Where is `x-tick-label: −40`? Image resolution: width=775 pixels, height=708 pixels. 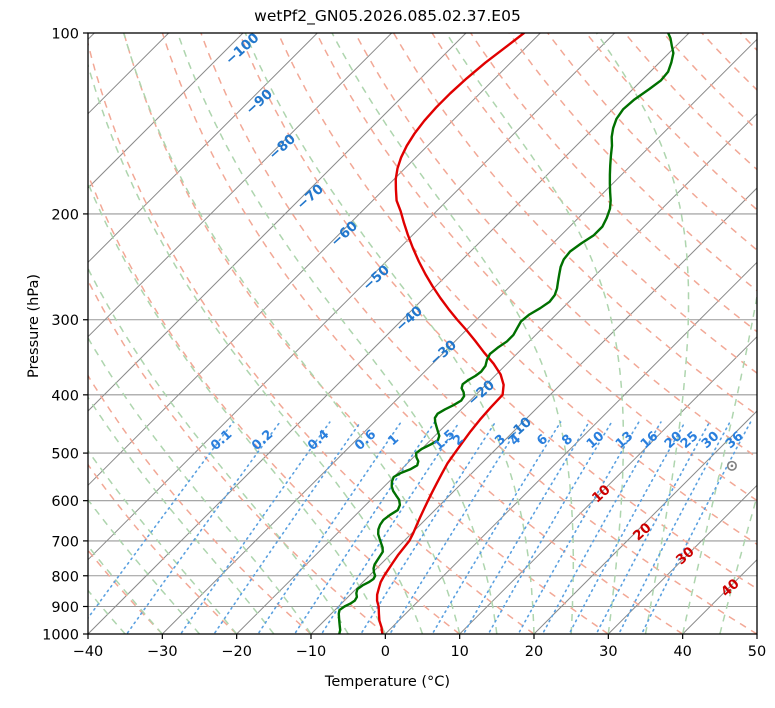
x-tick-label: −40 is located at coordinates (88, 652).